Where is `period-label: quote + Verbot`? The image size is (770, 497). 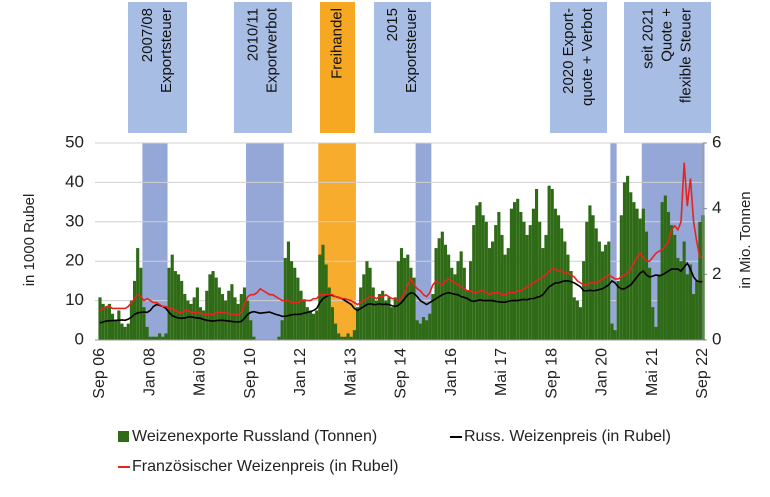 period-label: quote + Verbot is located at coordinates (587, 56).